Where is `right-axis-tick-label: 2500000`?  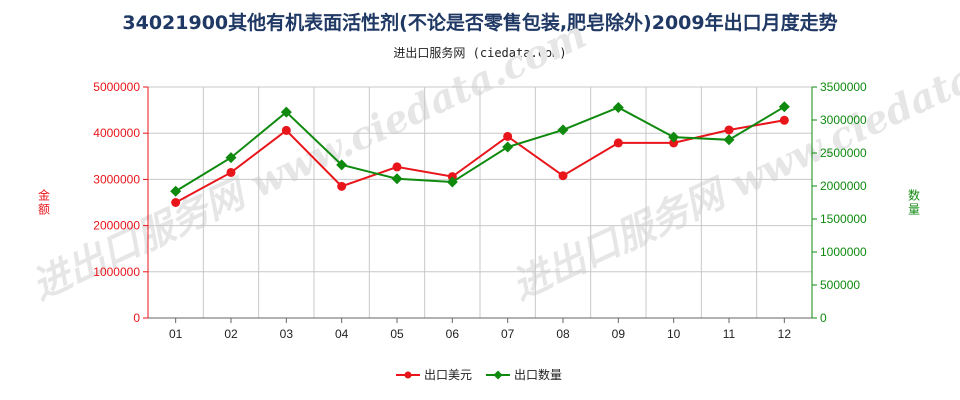 right-axis-tick-label: 2500000 is located at coordinates (843, 153).